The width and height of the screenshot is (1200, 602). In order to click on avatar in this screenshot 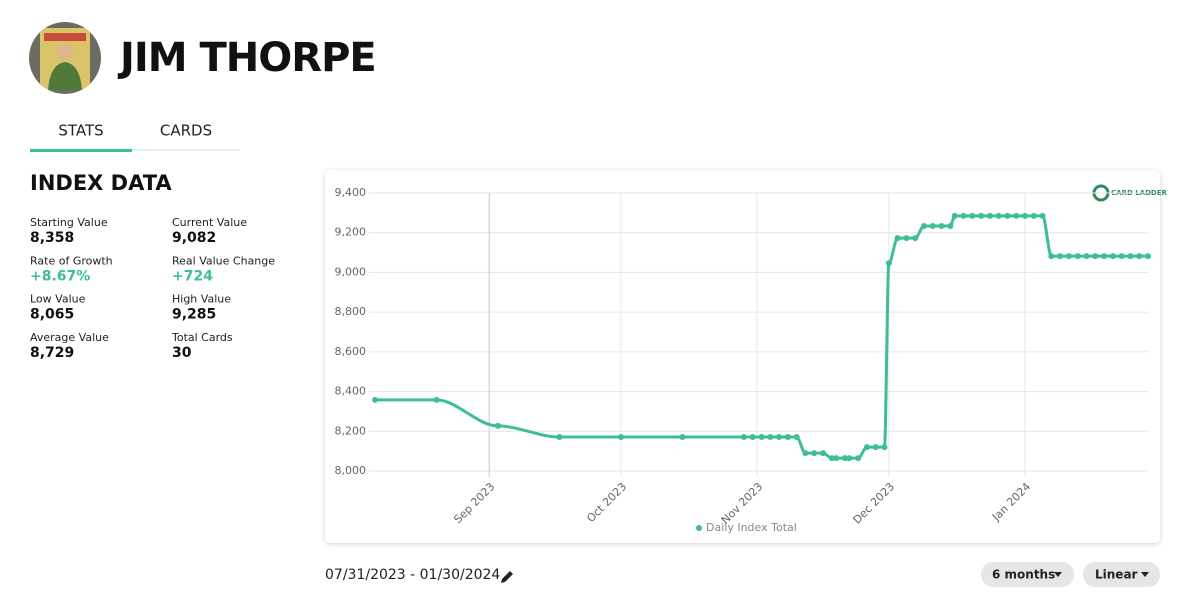, I will do `click(65, 58)`.